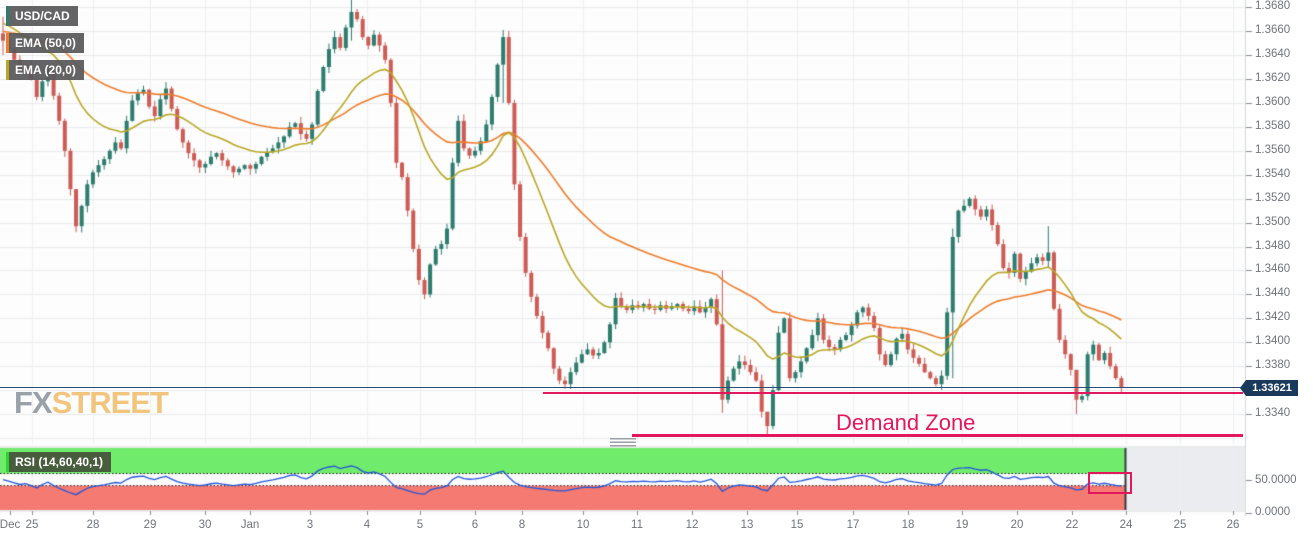  I want to click on time-axis-label: Jan, so click(250, 525).